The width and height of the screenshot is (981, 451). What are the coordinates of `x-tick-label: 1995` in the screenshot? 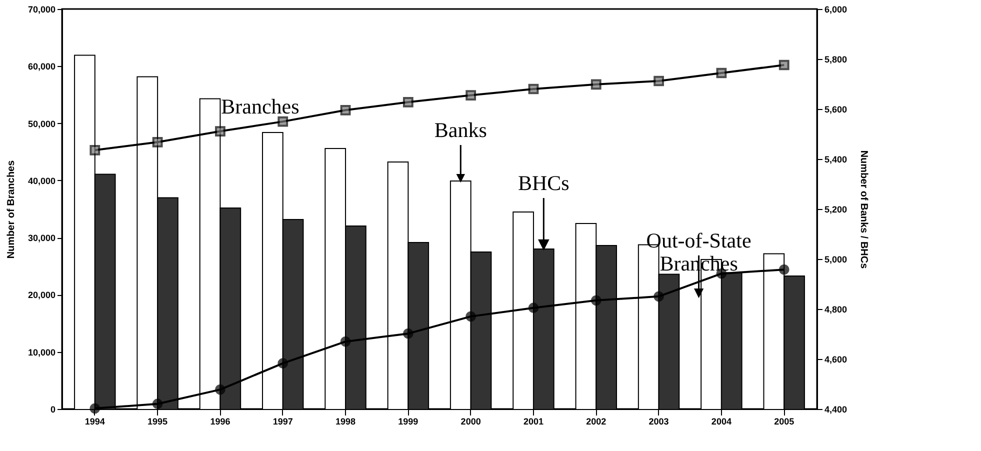 It's located at (158, 421).